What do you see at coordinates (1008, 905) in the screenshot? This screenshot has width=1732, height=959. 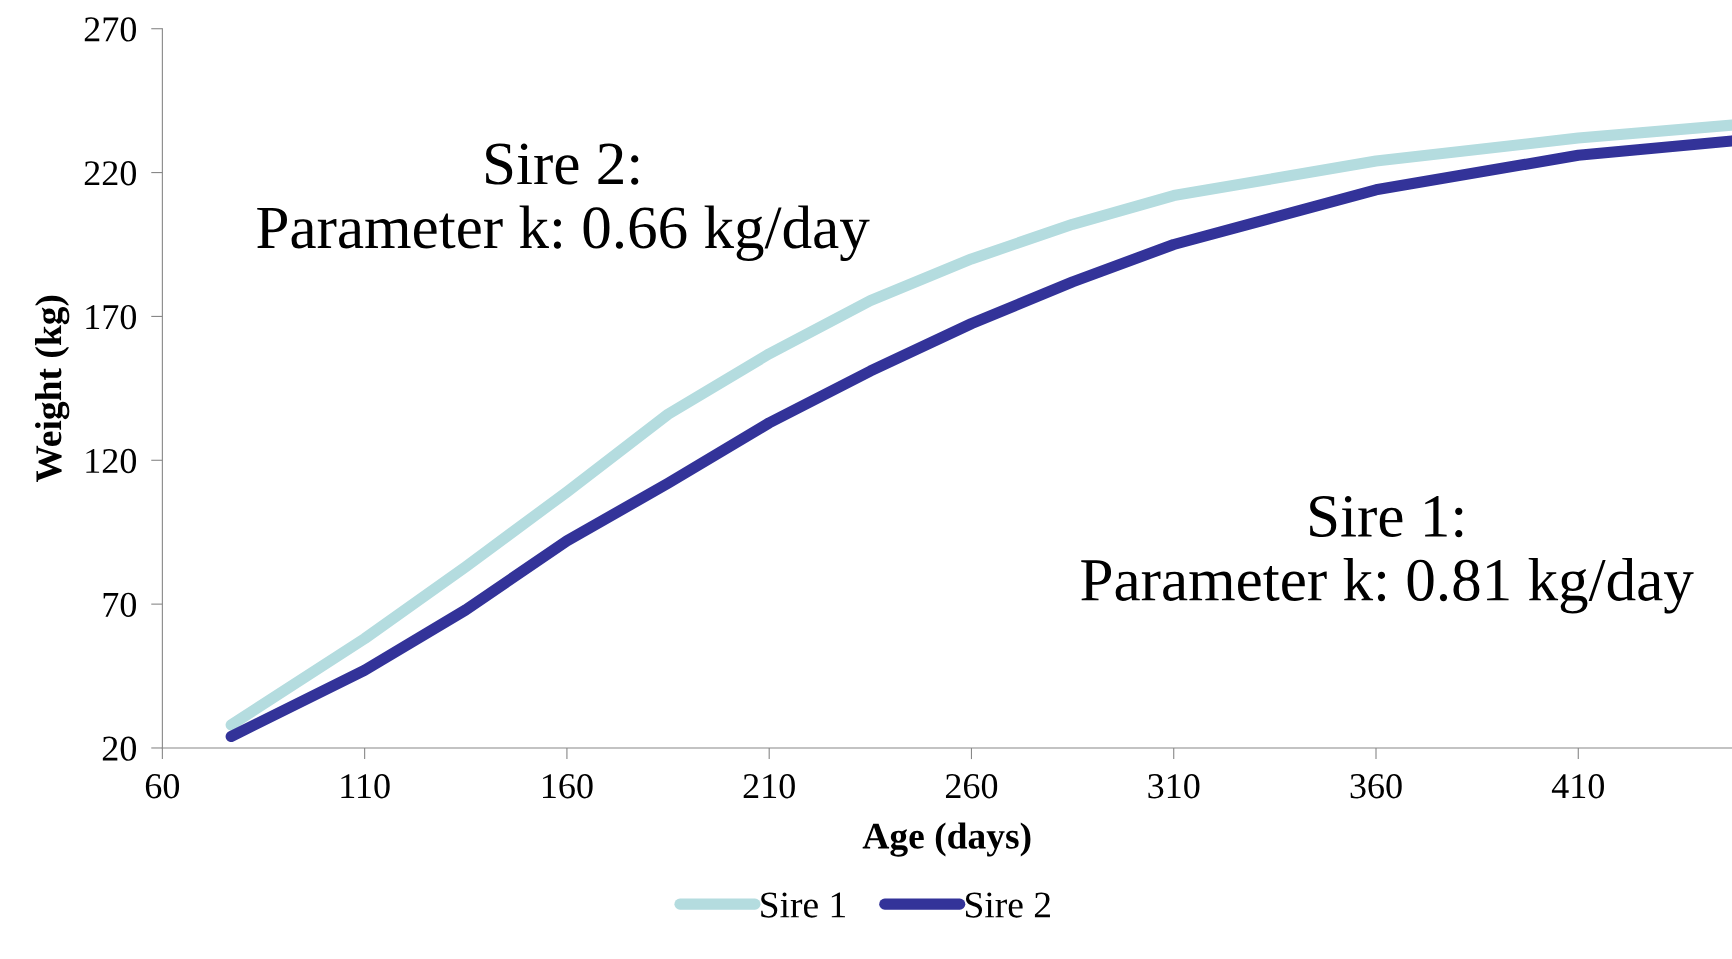 I see `legend-label: Sire 2` at bounding box center [1008, 905].